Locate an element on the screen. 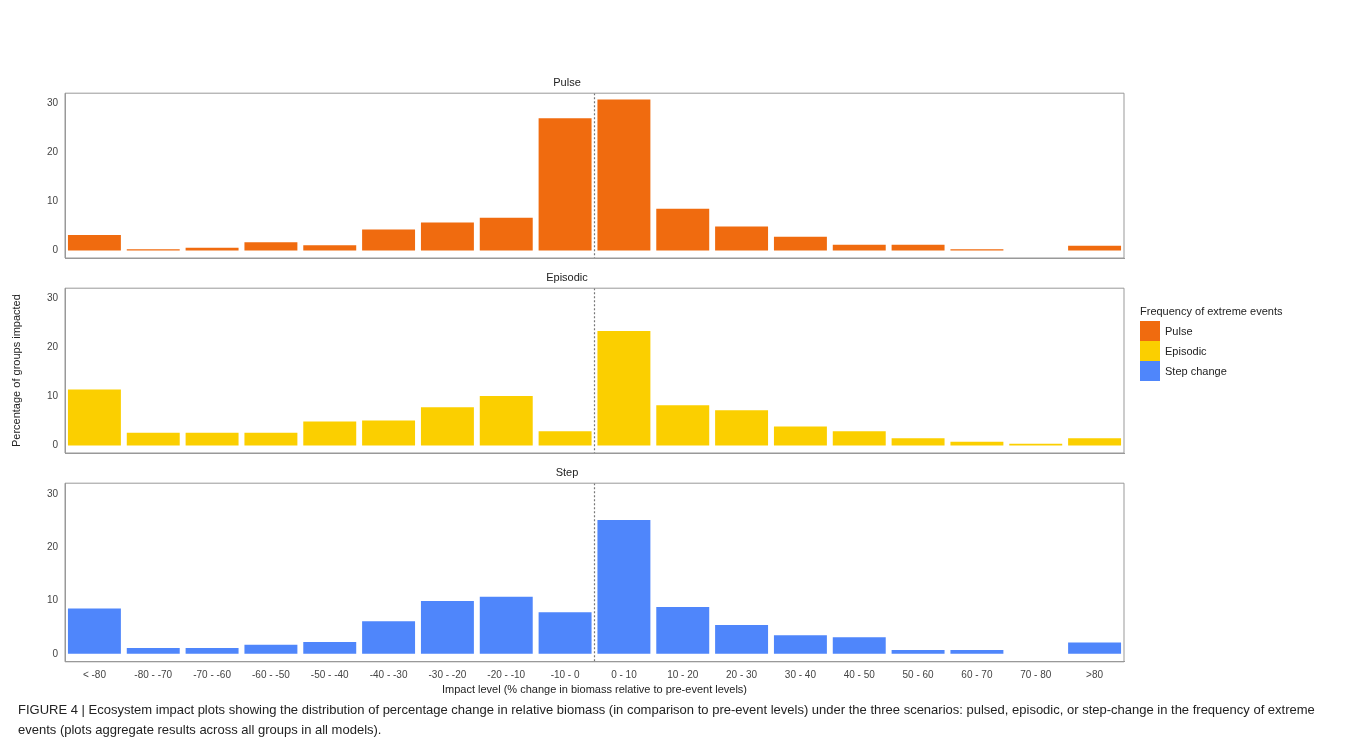 Image resolution: width=1357 pixels, height=752 pixels. x-tick-label: 40 - 50 is located at coordinates (859, 674).